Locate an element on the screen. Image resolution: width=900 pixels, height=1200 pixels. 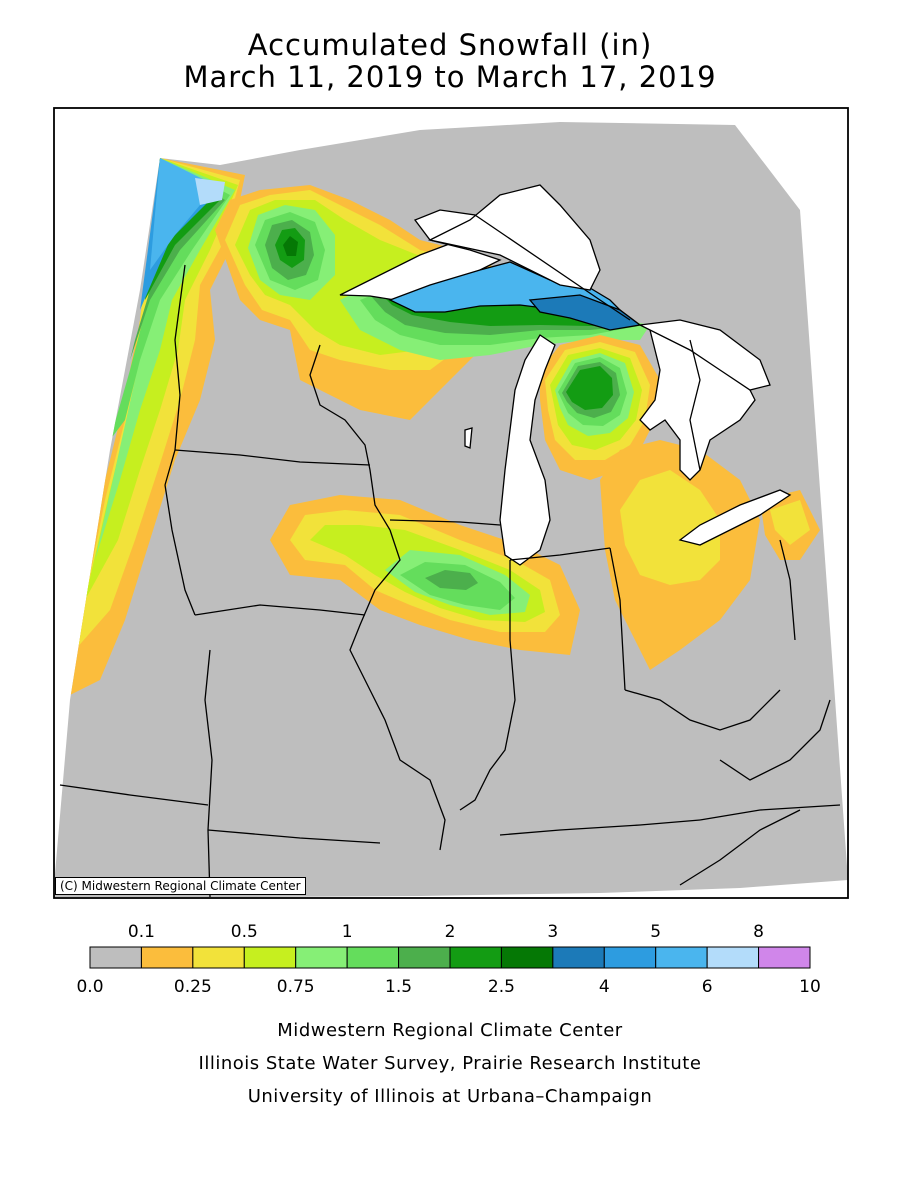
legend-label-2.5: 2.5 is located at coordinates (501, 987).